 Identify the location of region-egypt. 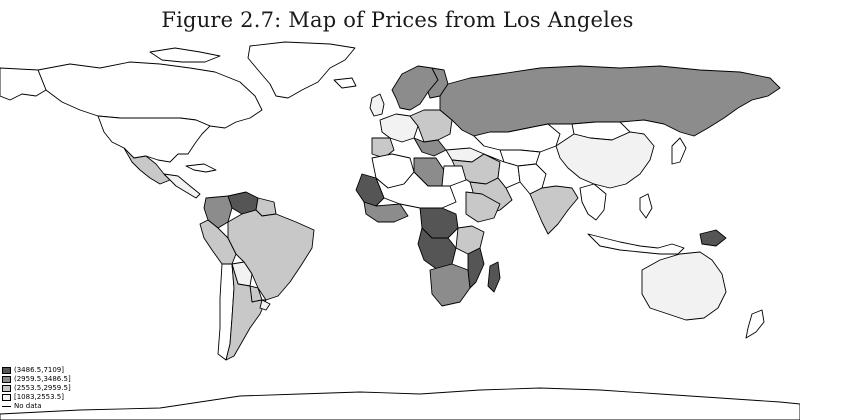
(454, 176).